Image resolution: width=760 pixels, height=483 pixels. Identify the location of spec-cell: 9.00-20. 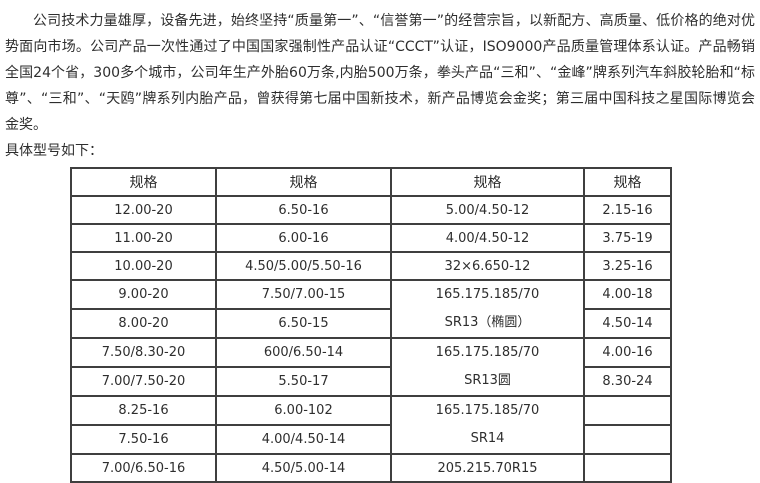
(143, 294).